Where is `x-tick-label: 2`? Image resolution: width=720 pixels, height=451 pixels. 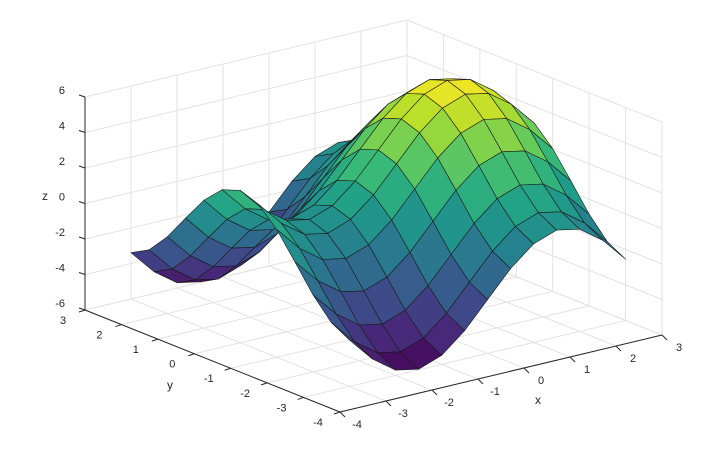
x-tick-label: 2 is located at coordinates (633, 359).